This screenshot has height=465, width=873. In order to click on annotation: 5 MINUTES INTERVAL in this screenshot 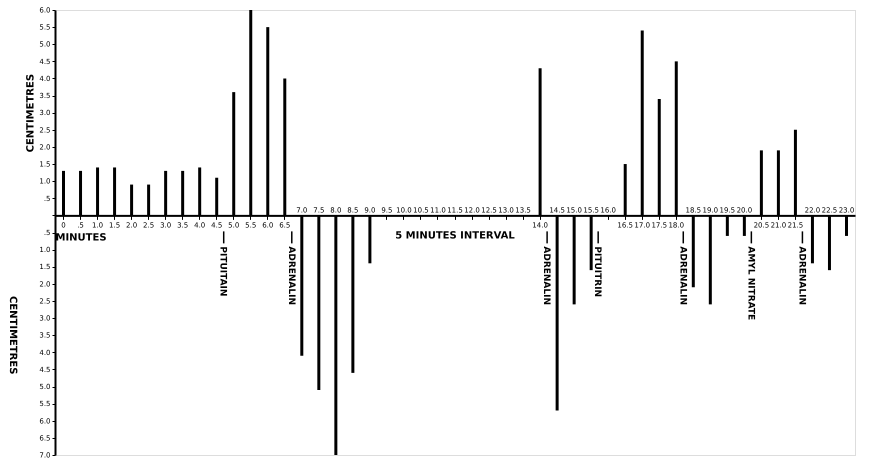, I will do `click(455, 236)`.